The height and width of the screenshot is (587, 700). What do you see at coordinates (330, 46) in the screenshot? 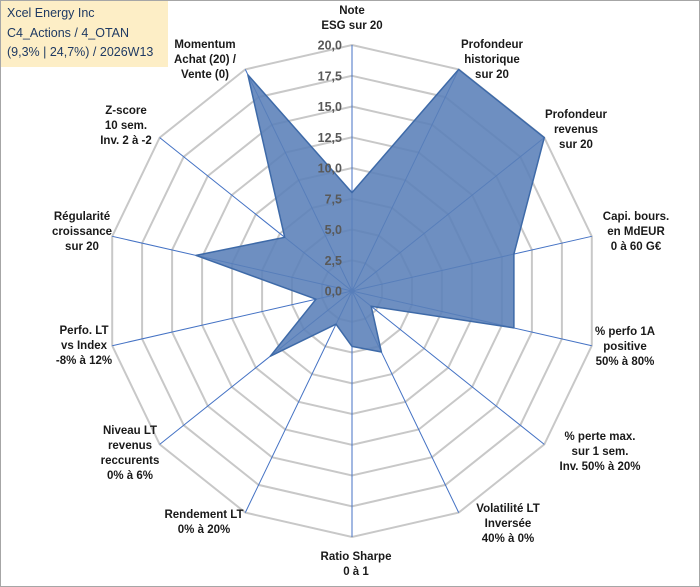
I see `tick-label: 20,0` at bounding box center [330, 46].